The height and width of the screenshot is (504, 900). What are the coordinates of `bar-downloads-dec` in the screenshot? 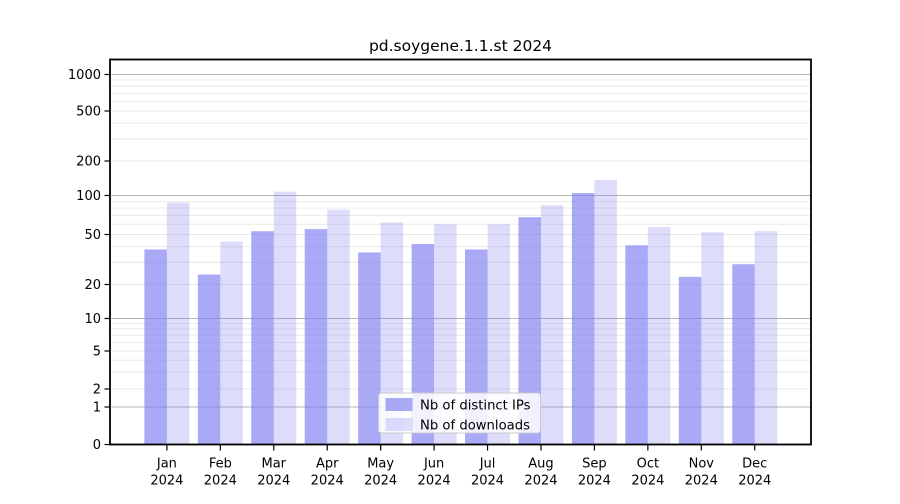 It's located at (766, 338).